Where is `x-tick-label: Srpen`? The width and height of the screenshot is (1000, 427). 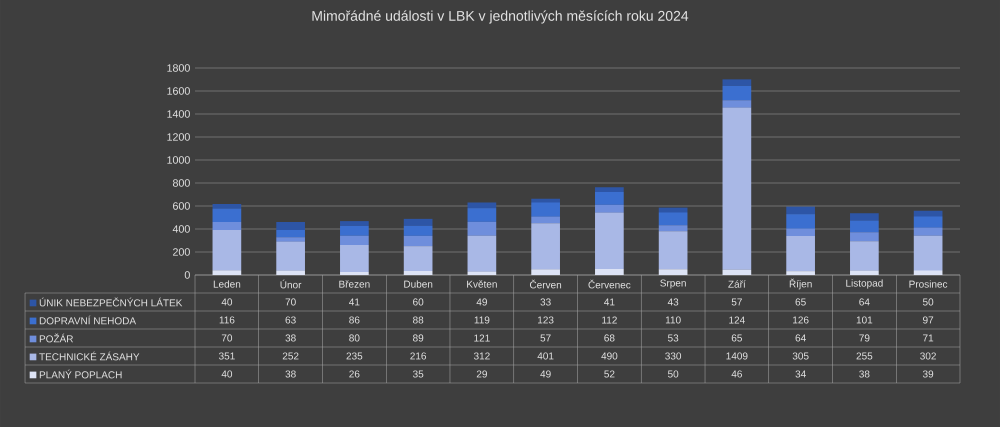 x-tick-label: Srpen is located at coordinates (673, 284).